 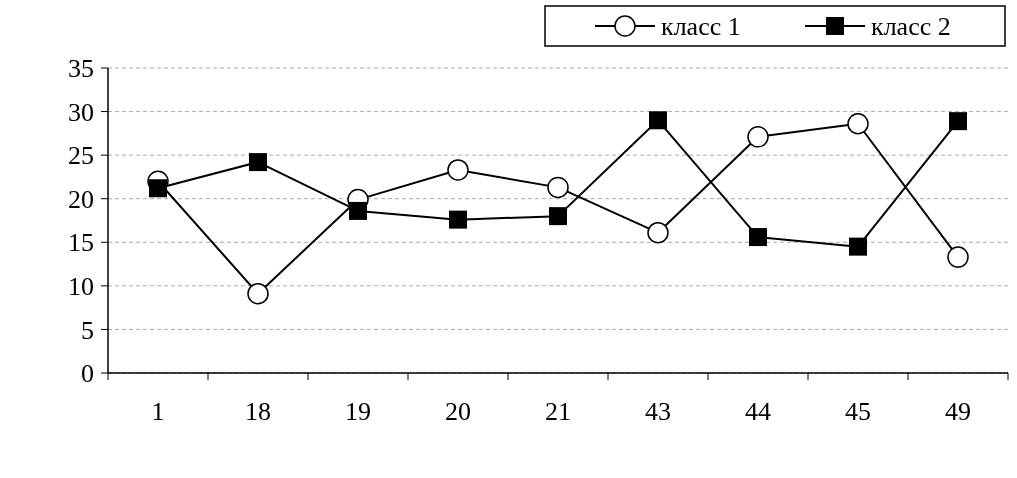 I want to click on y-tick-label: 25, so click(x=81, y=156).